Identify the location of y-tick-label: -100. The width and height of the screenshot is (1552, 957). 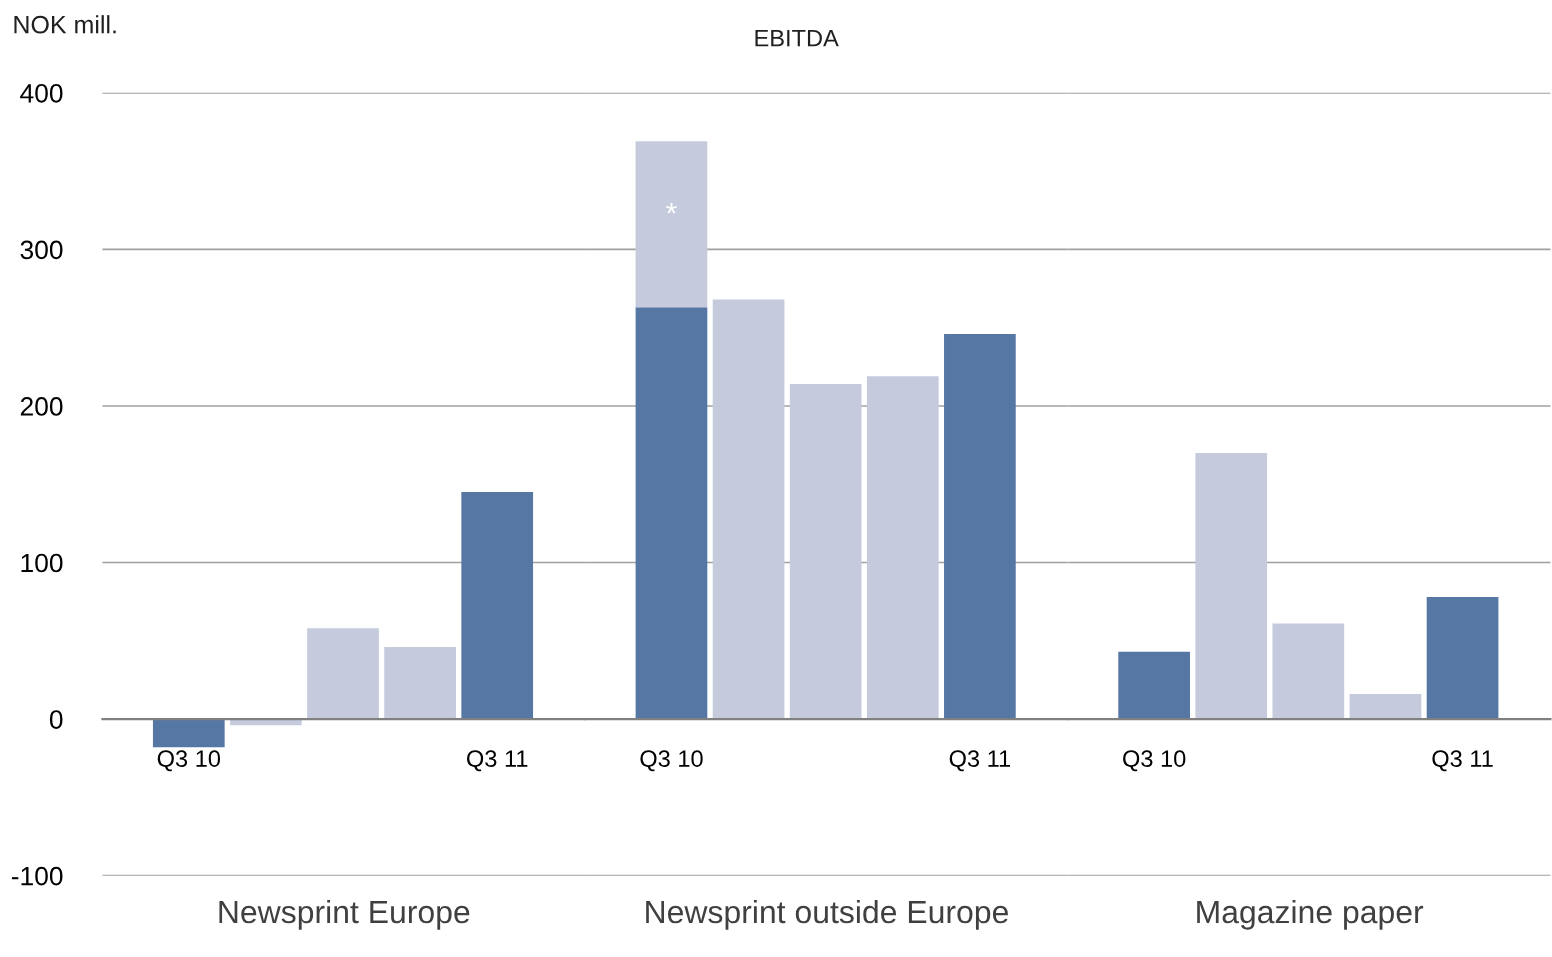
(37, 876).